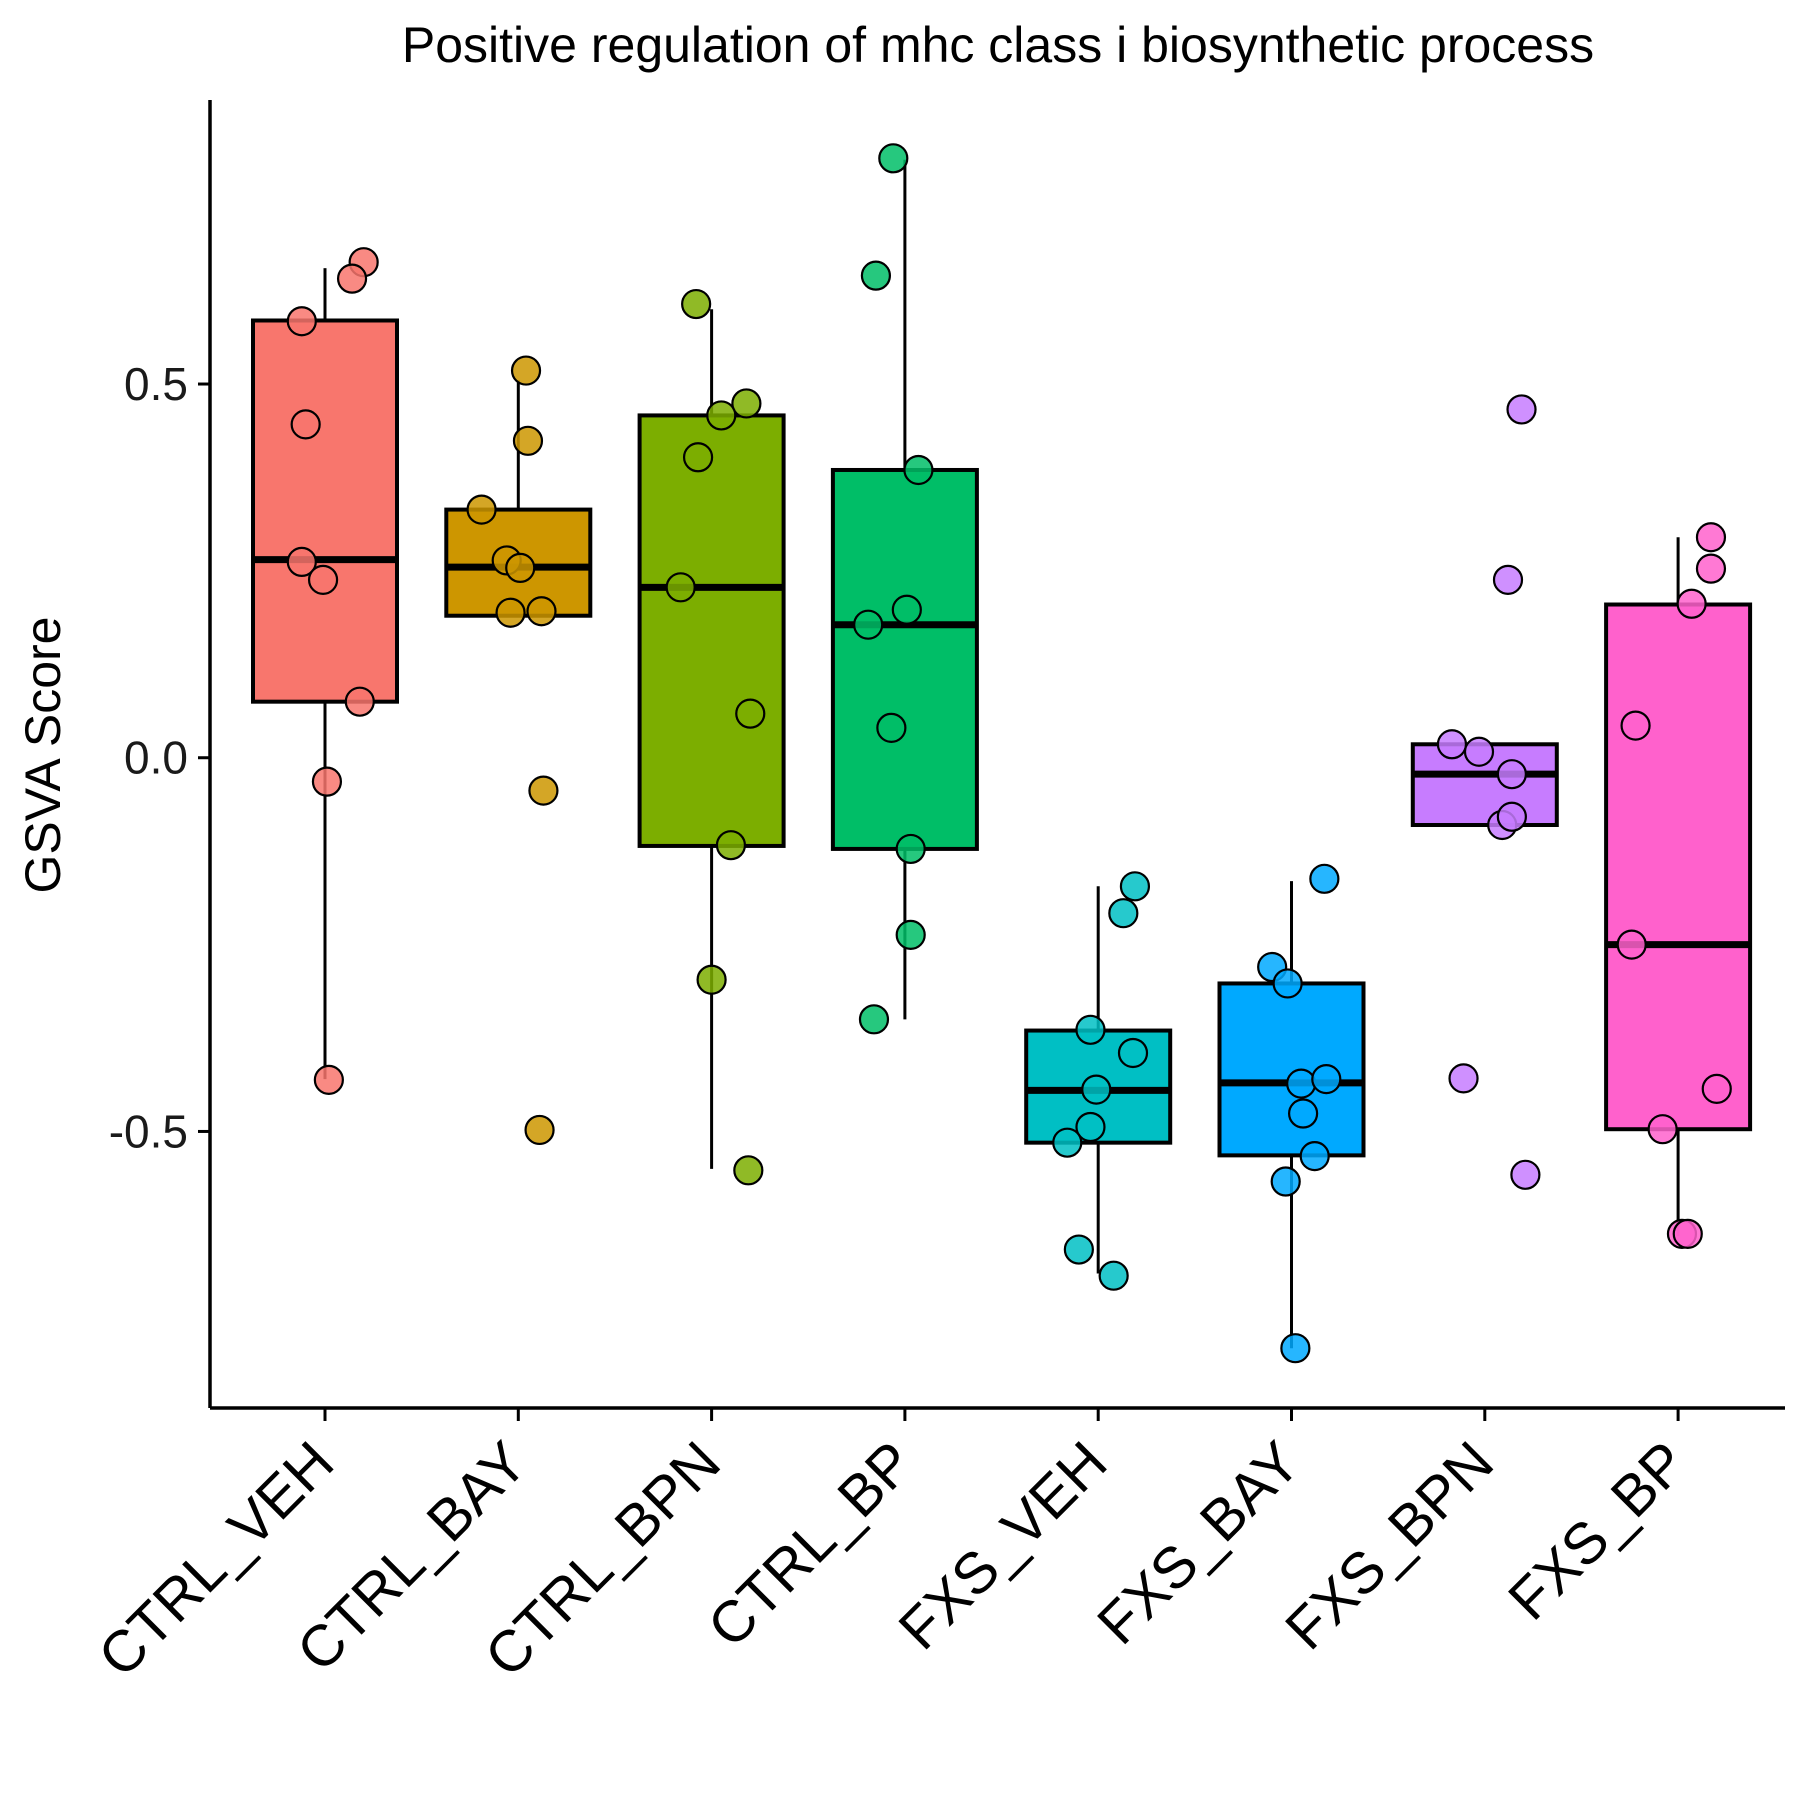  I want to click on group-fxs-veh, so click(1098, 1081).